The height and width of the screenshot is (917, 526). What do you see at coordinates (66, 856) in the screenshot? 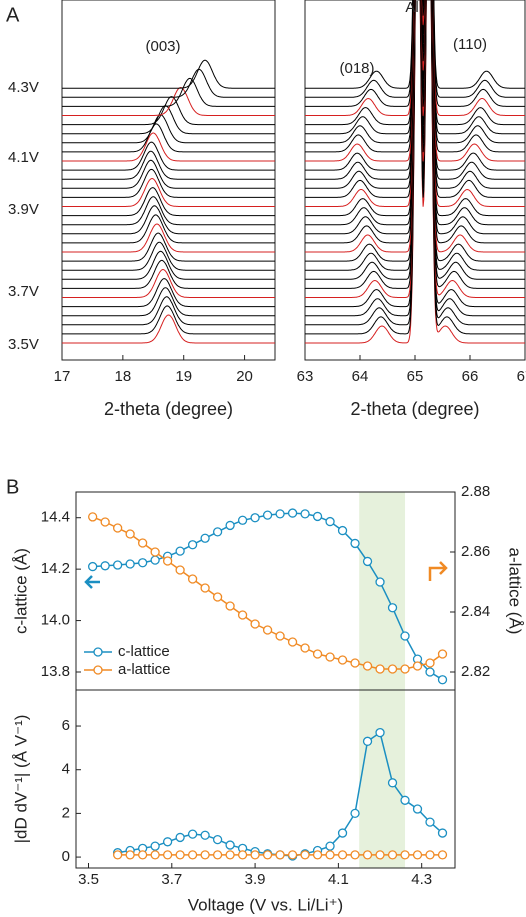
I see `y-tick-label: 0` at bounding box center [66, 856].